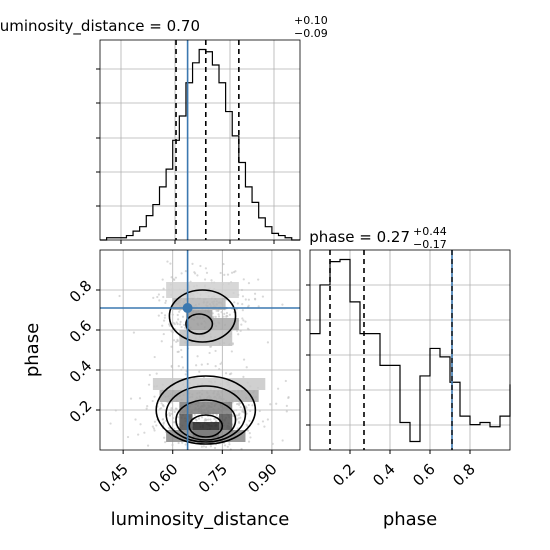 The height and width of the screenshot is (550, 550). Describe the element at coordinates (213, 478) in the screenshot. I see `x-tick-label: 0.75` at that location.